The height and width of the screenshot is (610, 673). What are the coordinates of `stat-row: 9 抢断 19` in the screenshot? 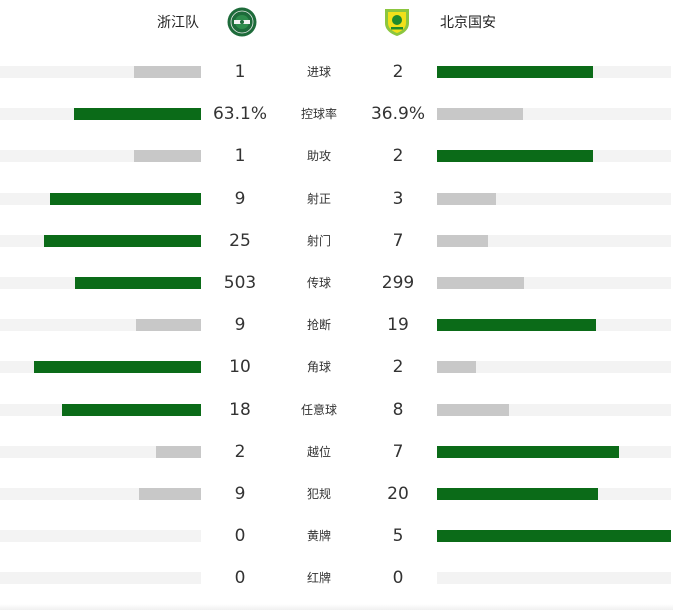 It's located at (336, 324).